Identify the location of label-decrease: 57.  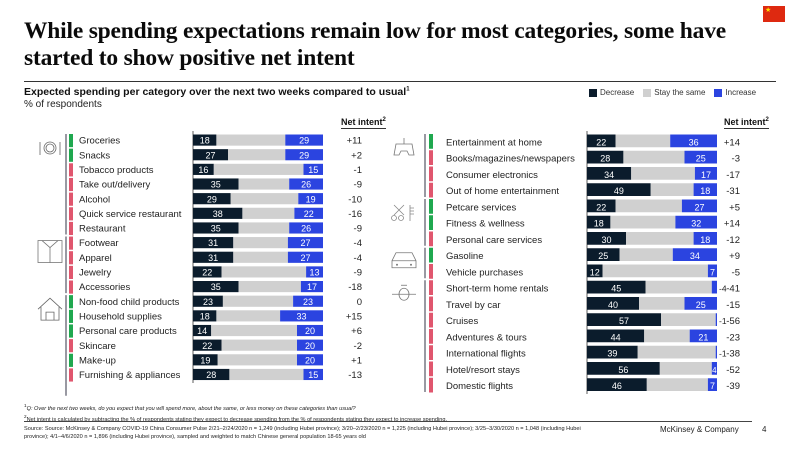
(624, 321).